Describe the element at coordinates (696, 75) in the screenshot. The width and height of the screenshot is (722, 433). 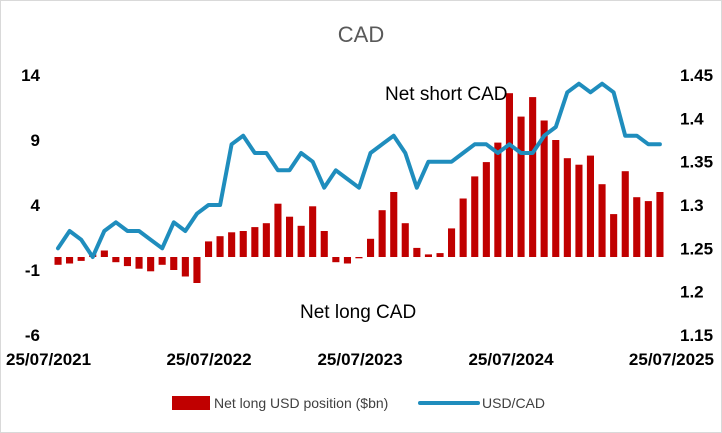
I see `y-right-tick-label: 1.45` at that location.